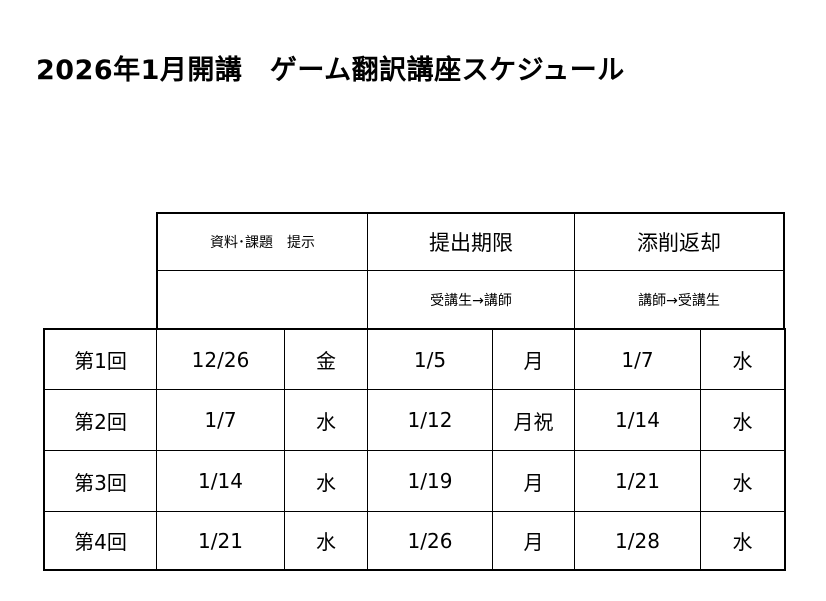  What do you see at coordinates (430, 541) in the screenshot?
I see `due-date: 1/26` at bounding box center [430, 541].